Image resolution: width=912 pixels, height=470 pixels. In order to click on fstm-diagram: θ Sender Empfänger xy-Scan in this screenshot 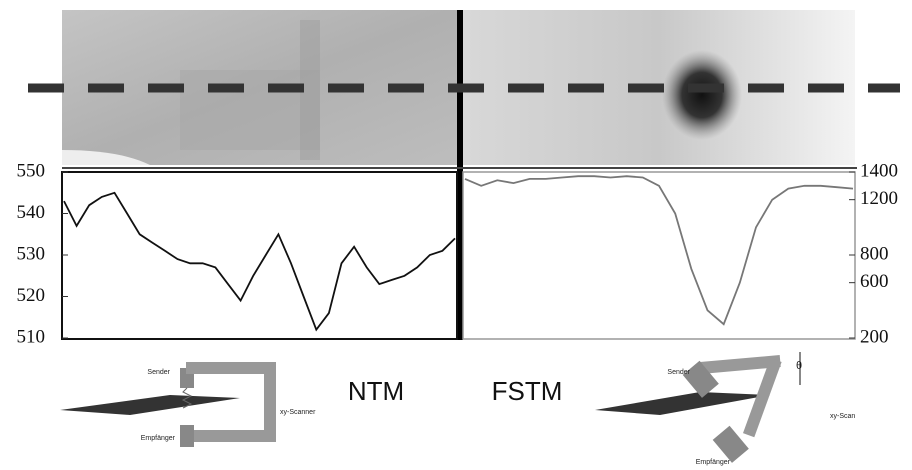, I will do `click(725, 409)`.